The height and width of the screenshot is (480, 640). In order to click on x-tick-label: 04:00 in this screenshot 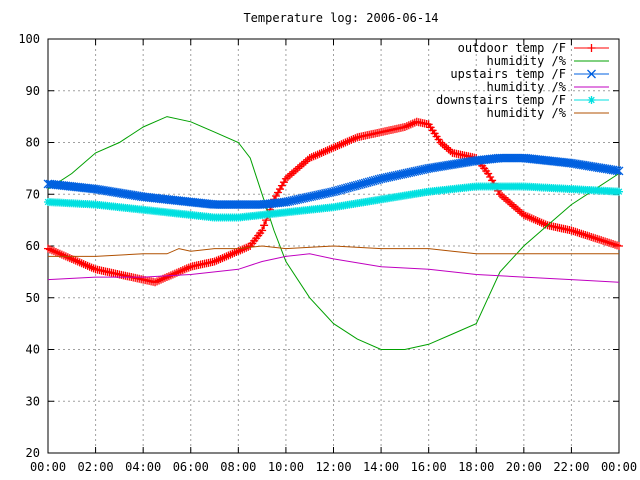, I will do `click(143, 467)`.